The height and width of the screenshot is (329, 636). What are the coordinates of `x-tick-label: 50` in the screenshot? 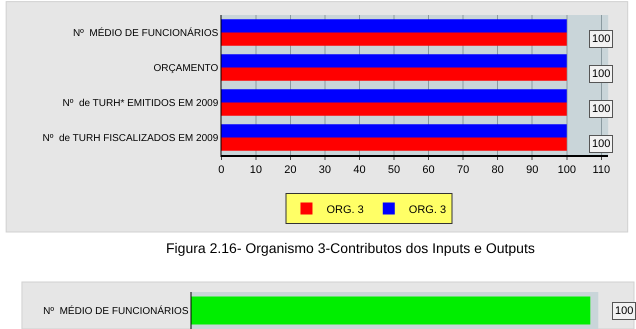 It's located at (394, 170).